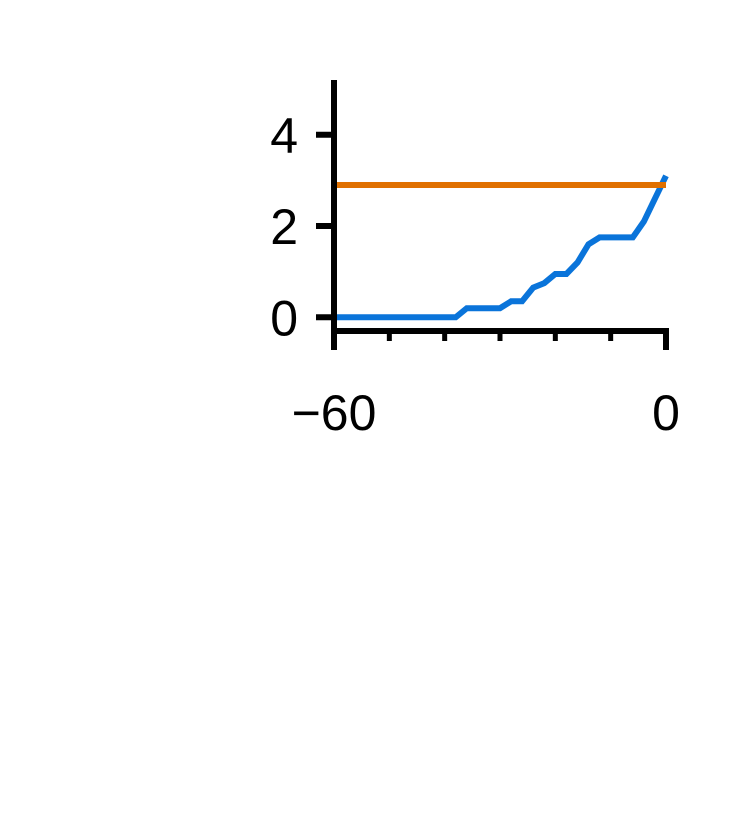 Image resolution: width=750 pixels, height=838 pixels. I want to click on y-tick-label: 2, so click(284, 227).